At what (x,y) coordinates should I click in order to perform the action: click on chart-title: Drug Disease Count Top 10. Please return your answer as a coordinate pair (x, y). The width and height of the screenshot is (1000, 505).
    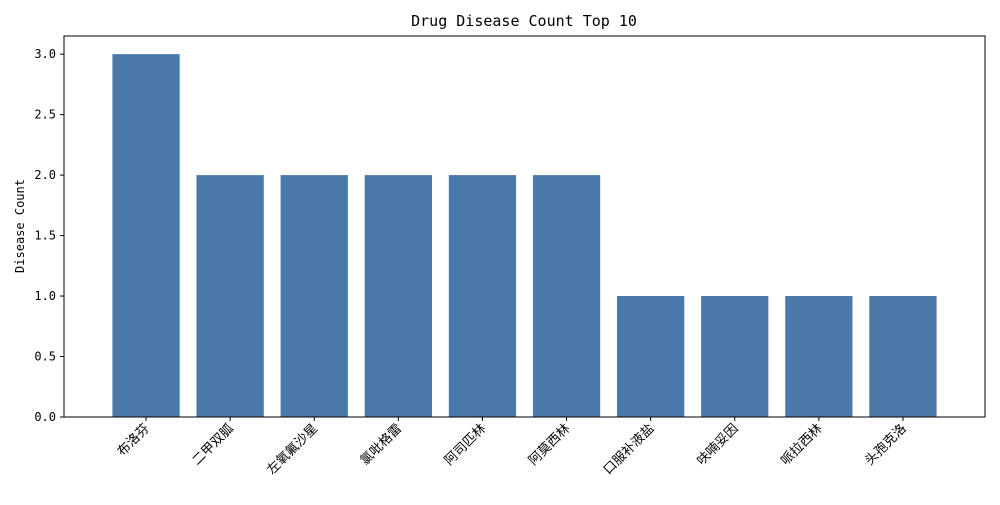
    Looking at the image, I should click on (524, 21).